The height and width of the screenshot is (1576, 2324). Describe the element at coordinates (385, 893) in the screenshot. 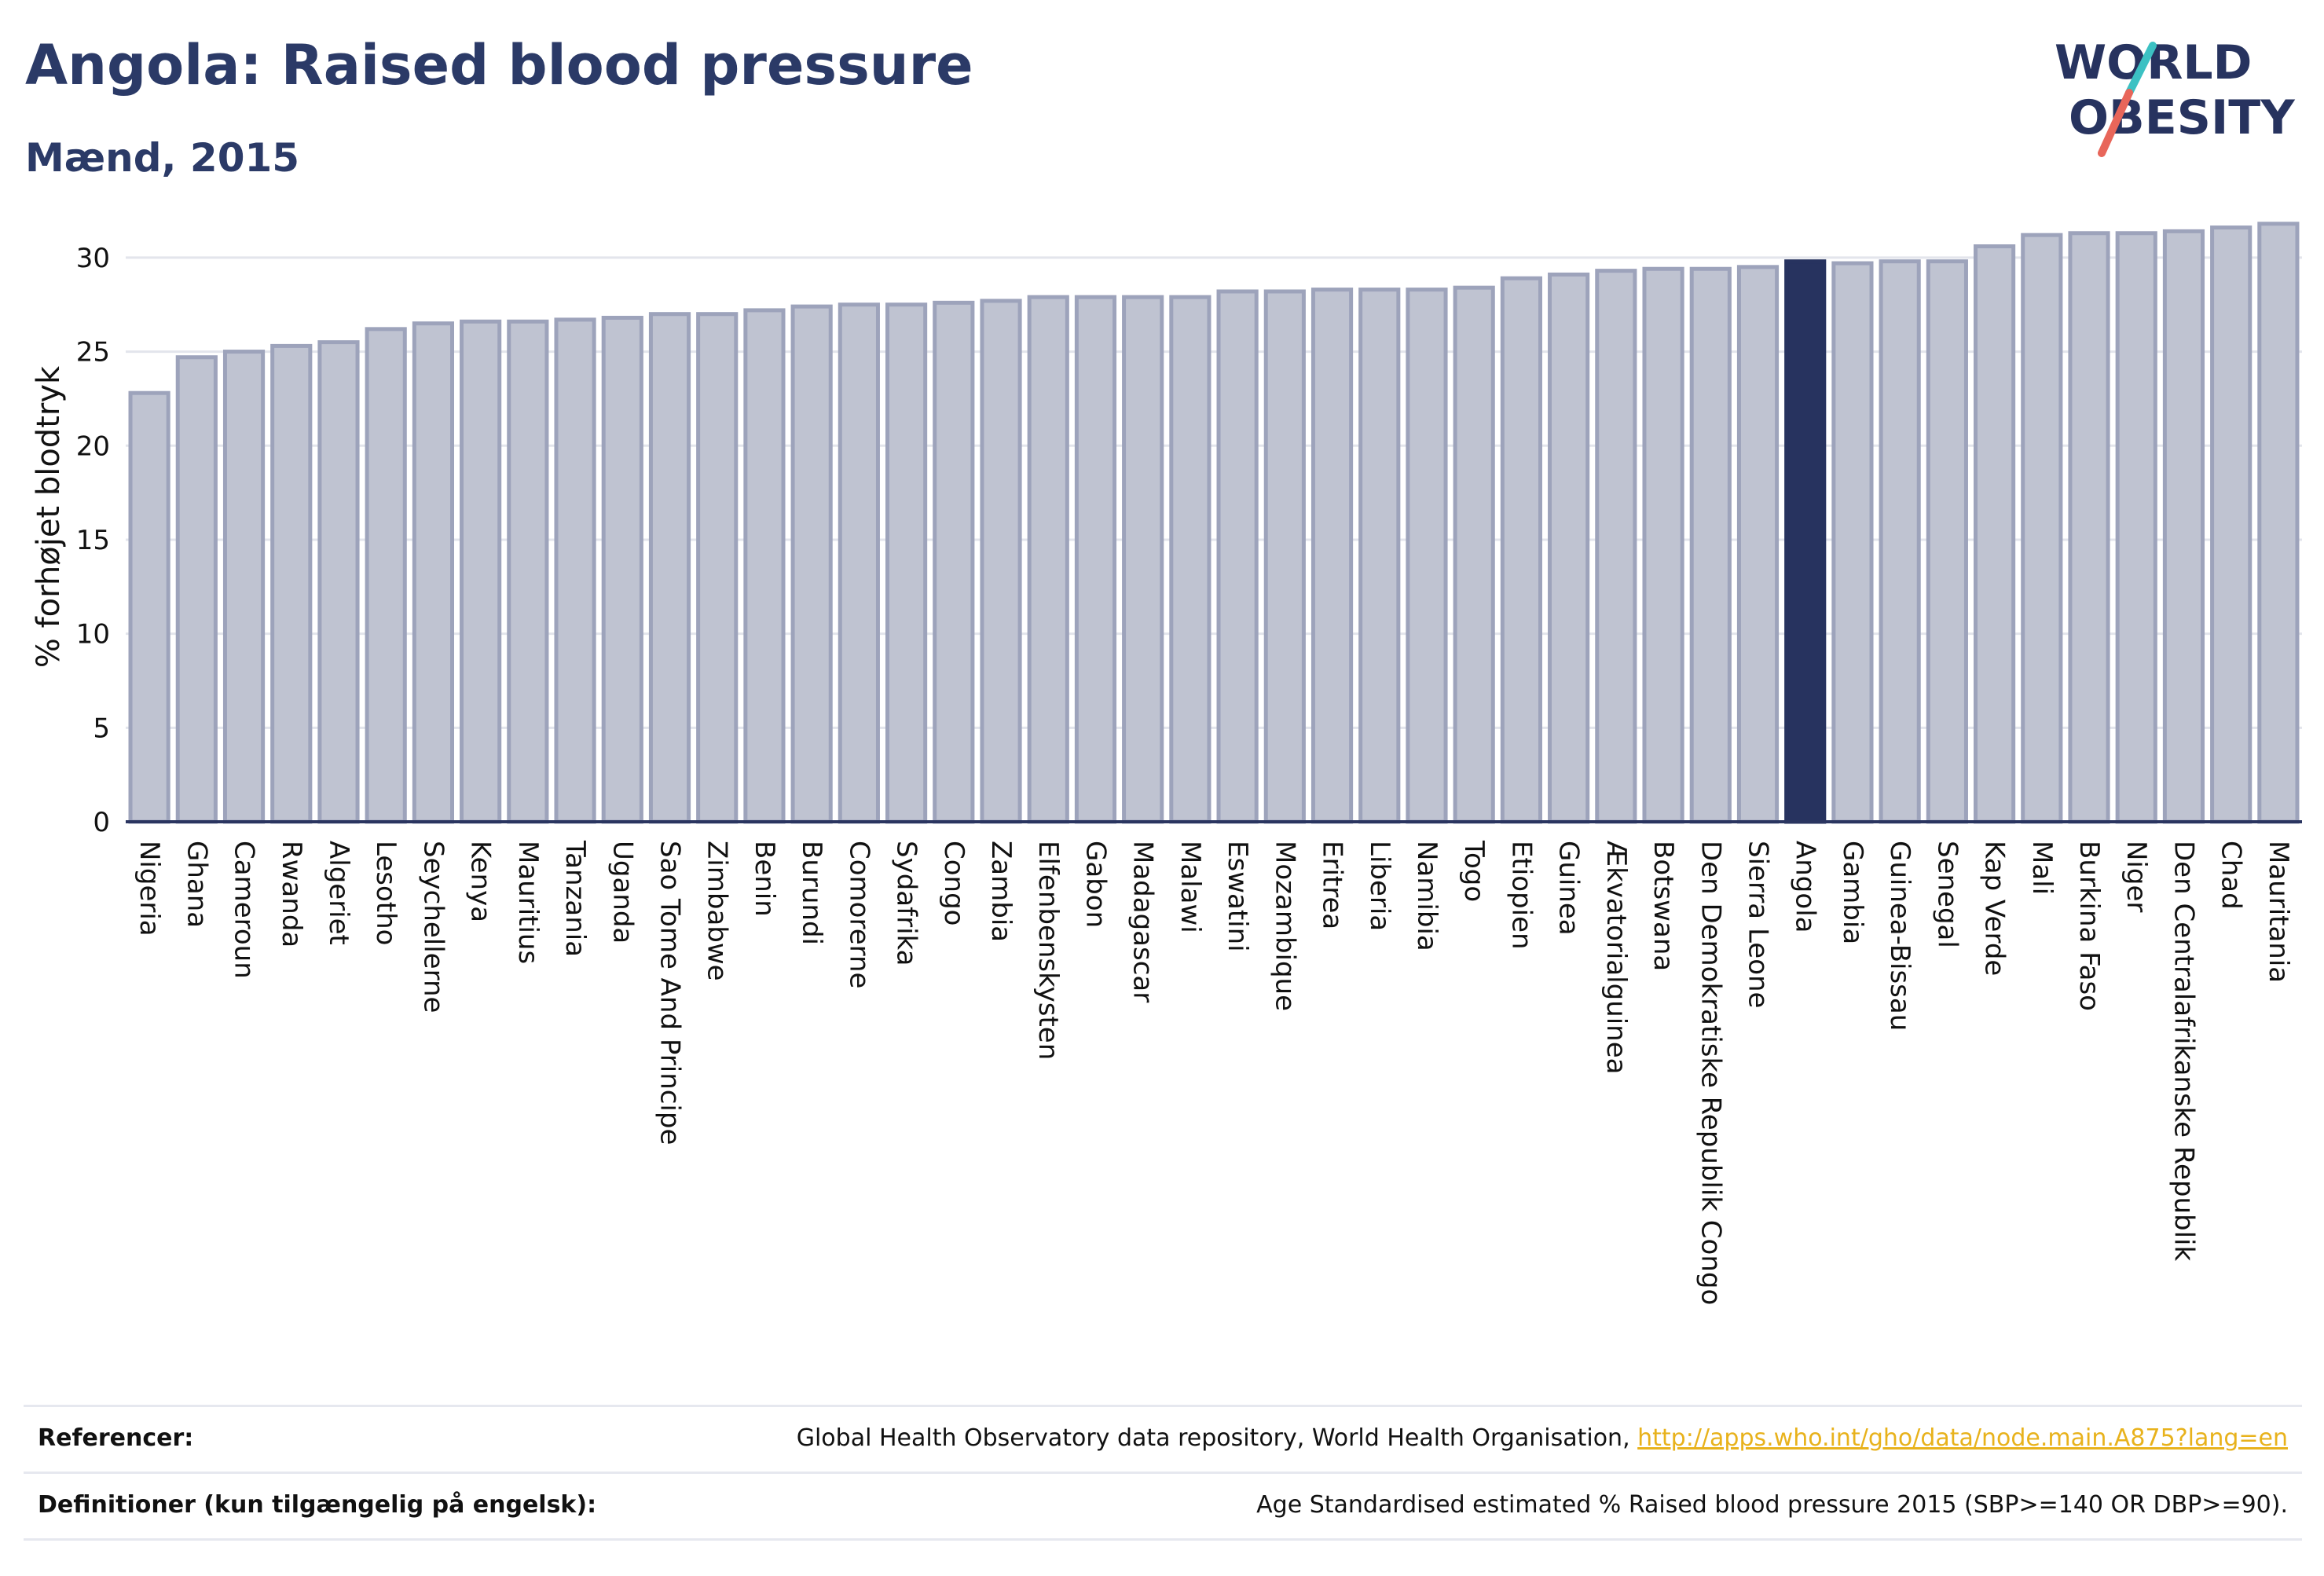

I see `x-tick-label: Lesotho` at that location.